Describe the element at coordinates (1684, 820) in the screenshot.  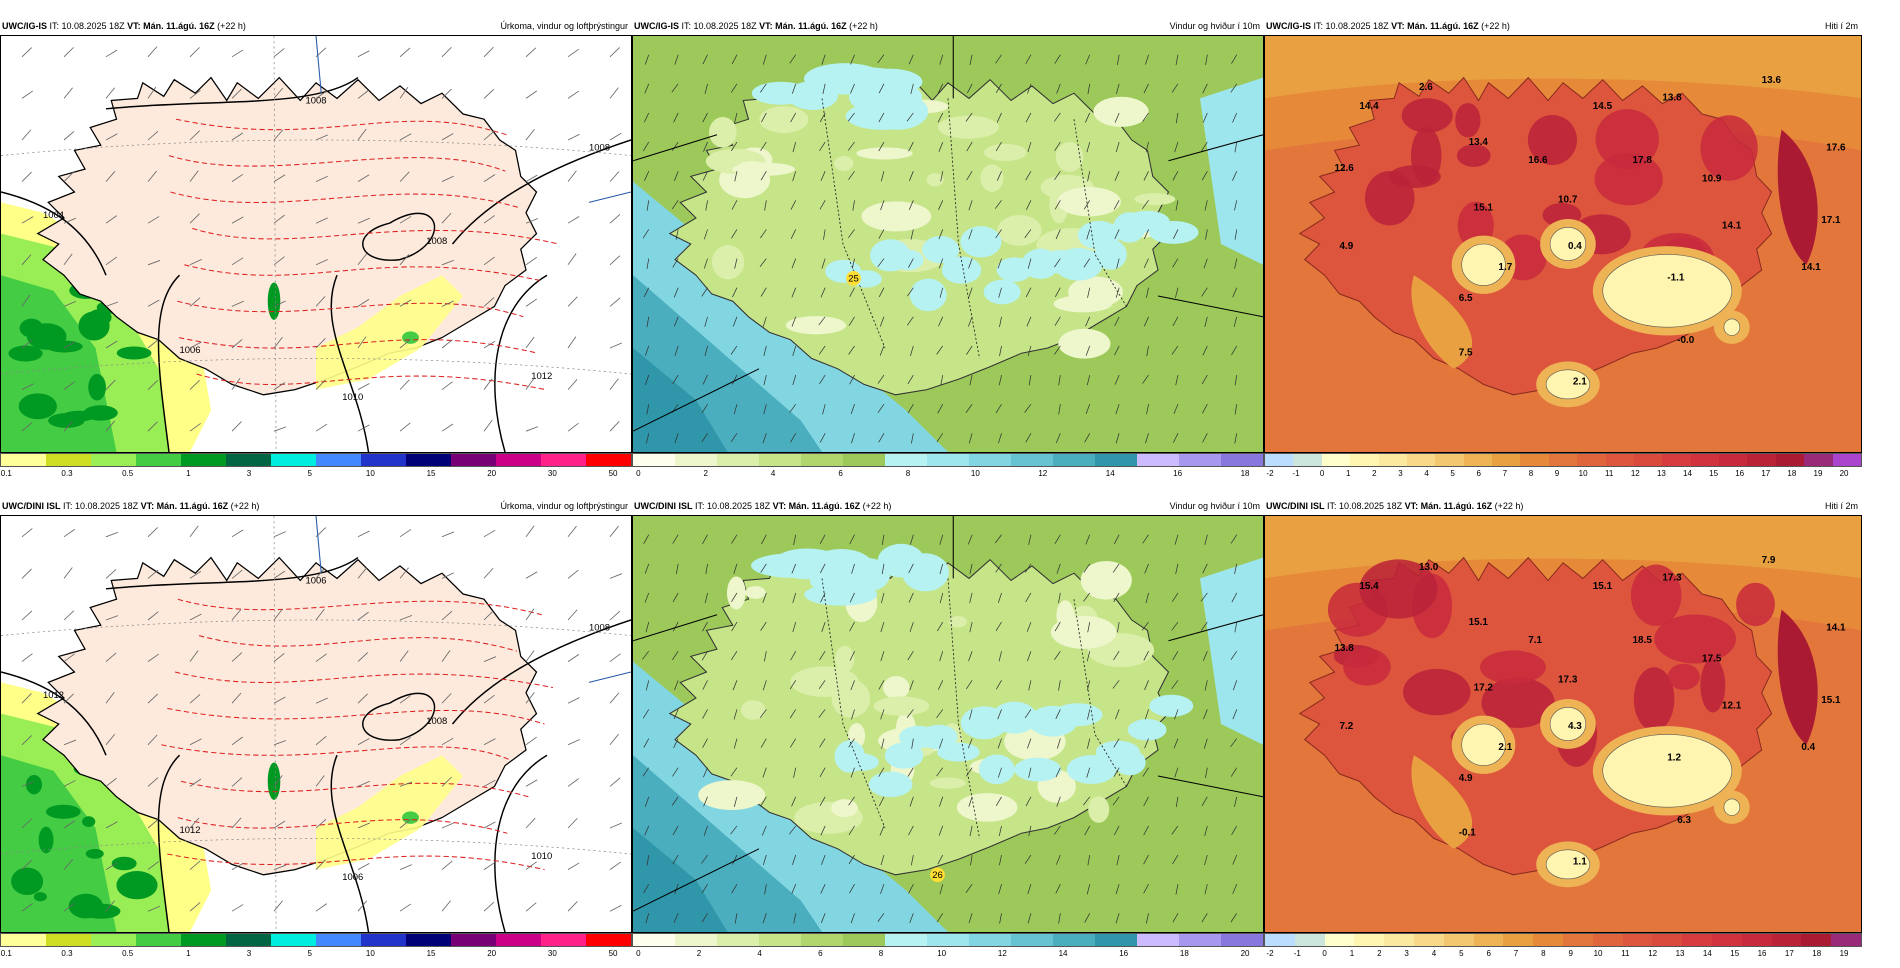
I see `temperature-label: 6.3` at that location.